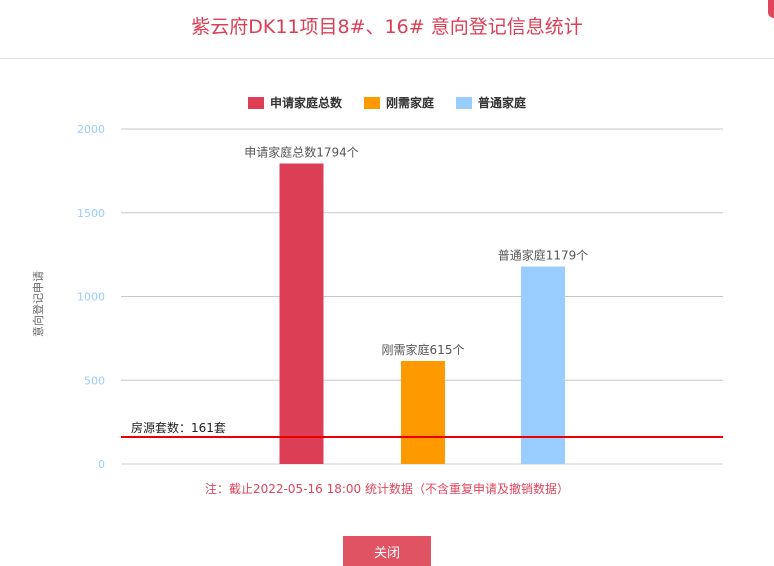 This screenshot has height=566, width=774. I want to click on bar-data-label: 申请家庭总数1794个, so click(301, 152).